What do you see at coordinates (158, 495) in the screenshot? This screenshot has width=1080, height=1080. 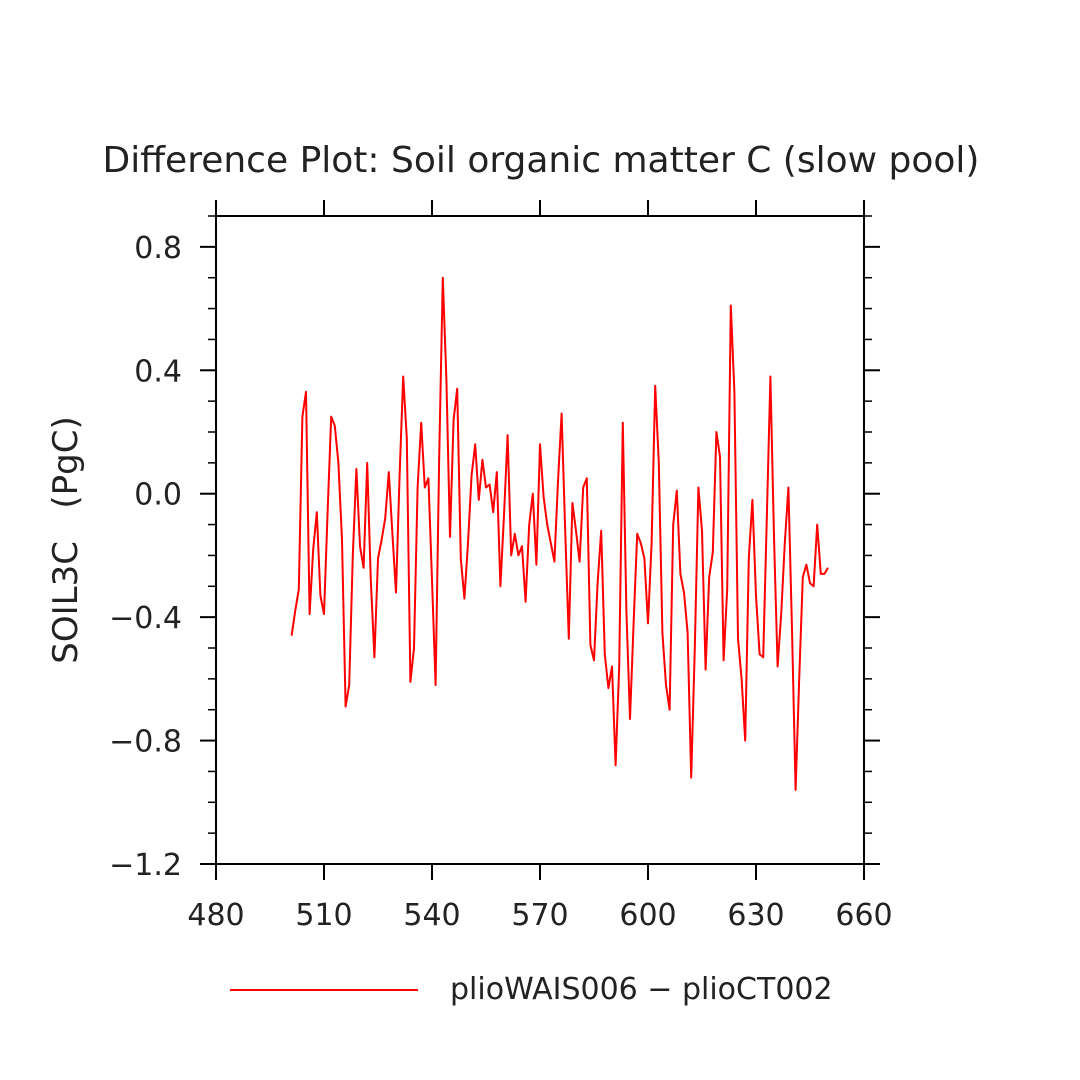 I see `y-tick-label: 0.0` at bounding box center [158, 495].